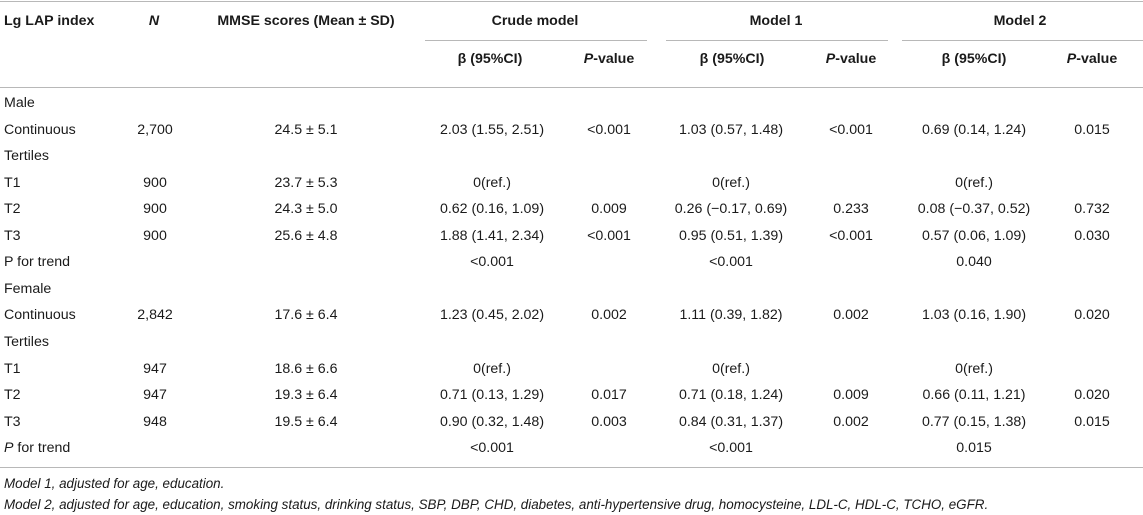 Image resolution: width=1143 pixels, height=515 pixels. Describe the element at coordinates (731, 315) in the screenshot. I see `cell-b1: 1.11 (0.39, 1.82)` at that location.